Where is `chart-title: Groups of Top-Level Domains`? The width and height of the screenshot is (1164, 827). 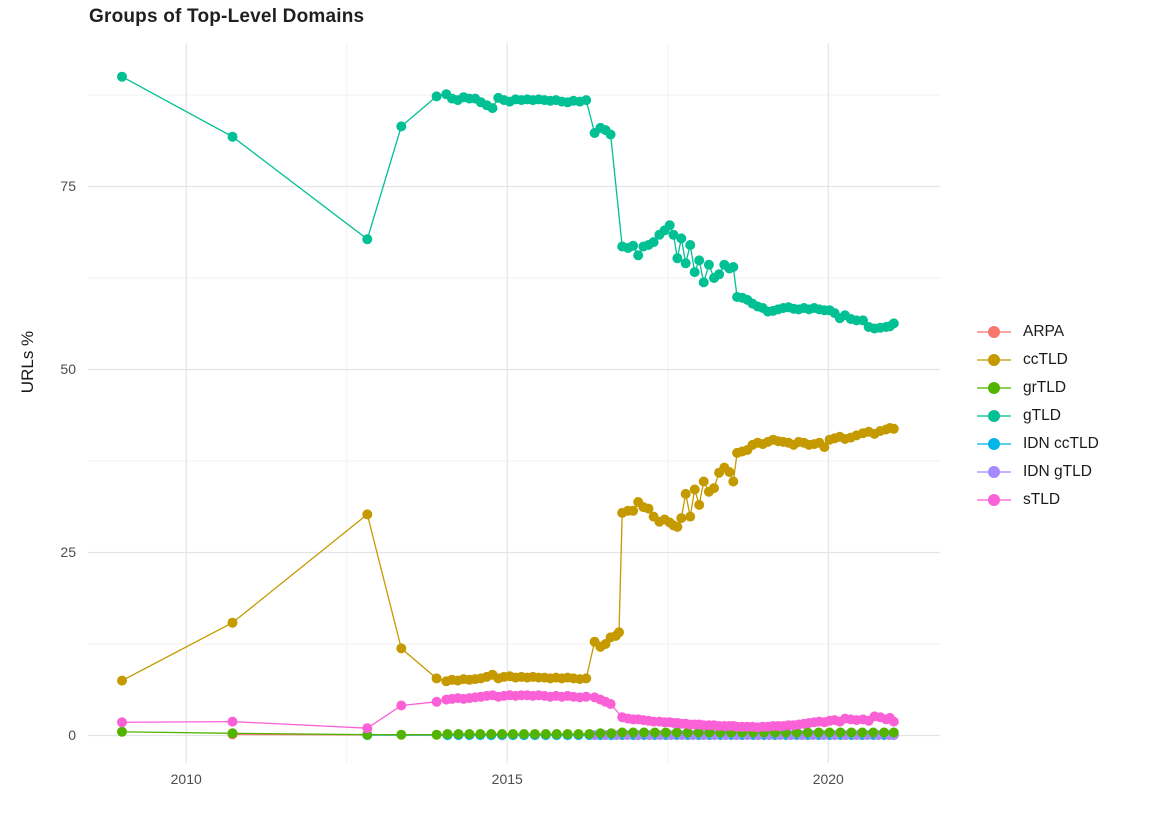 chart-title: Groups of Top-Level Domains is located at coordinates (227, 16).